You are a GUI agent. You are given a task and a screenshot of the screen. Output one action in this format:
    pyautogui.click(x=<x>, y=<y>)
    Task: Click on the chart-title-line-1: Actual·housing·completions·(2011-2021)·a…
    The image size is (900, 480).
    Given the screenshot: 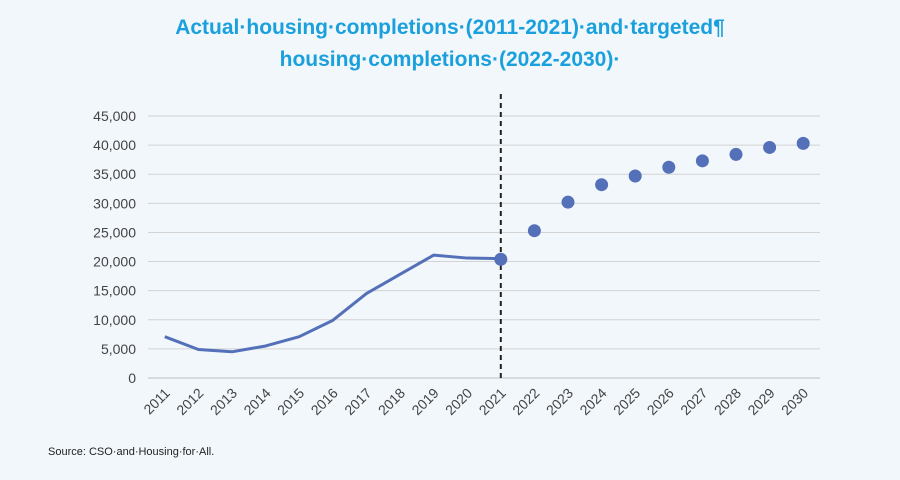 What is the action you would take?
    pyautogui.click(x=450, y=27)
    